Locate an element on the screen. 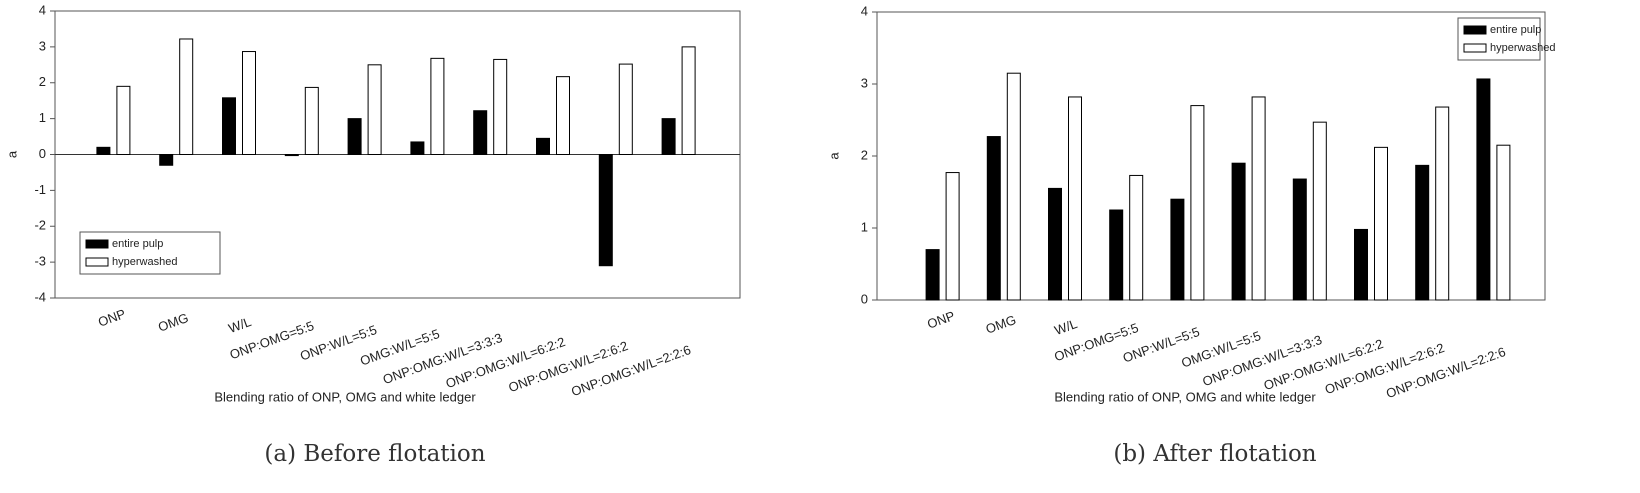 This screenshot has height=493, width=1640. caption: (b) After flotation is located at coordinates (1214, 454).